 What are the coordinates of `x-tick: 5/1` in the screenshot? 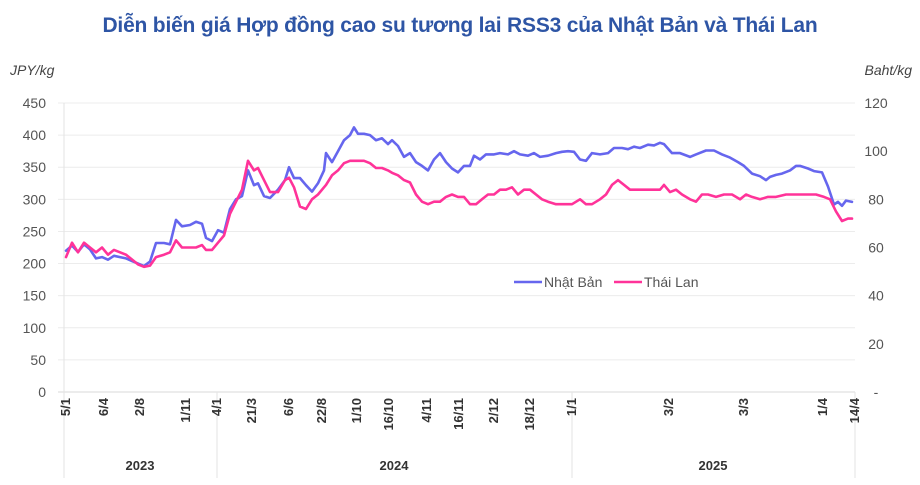 It's located at (65, 407).